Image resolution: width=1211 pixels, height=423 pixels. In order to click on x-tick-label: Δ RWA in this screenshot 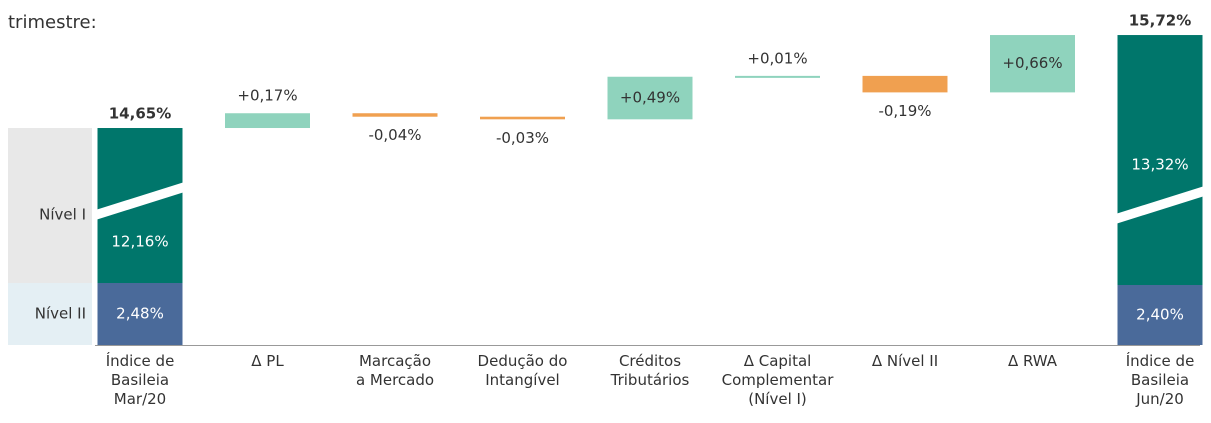, I will do `click(1032, 361)`.